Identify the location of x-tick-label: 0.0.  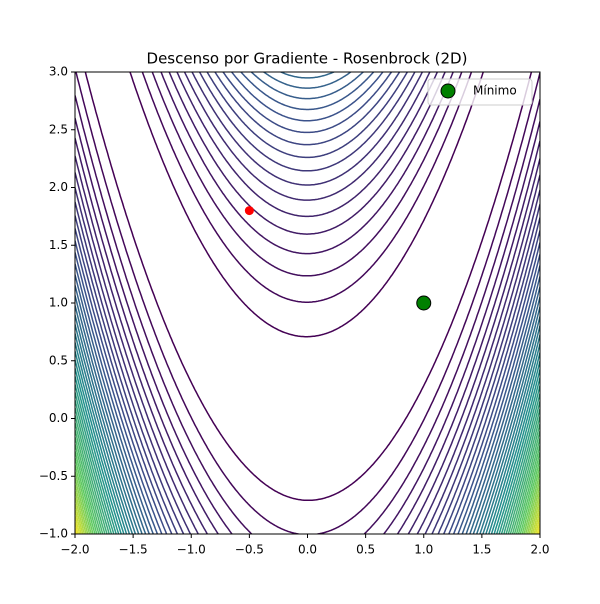
(307, 550).